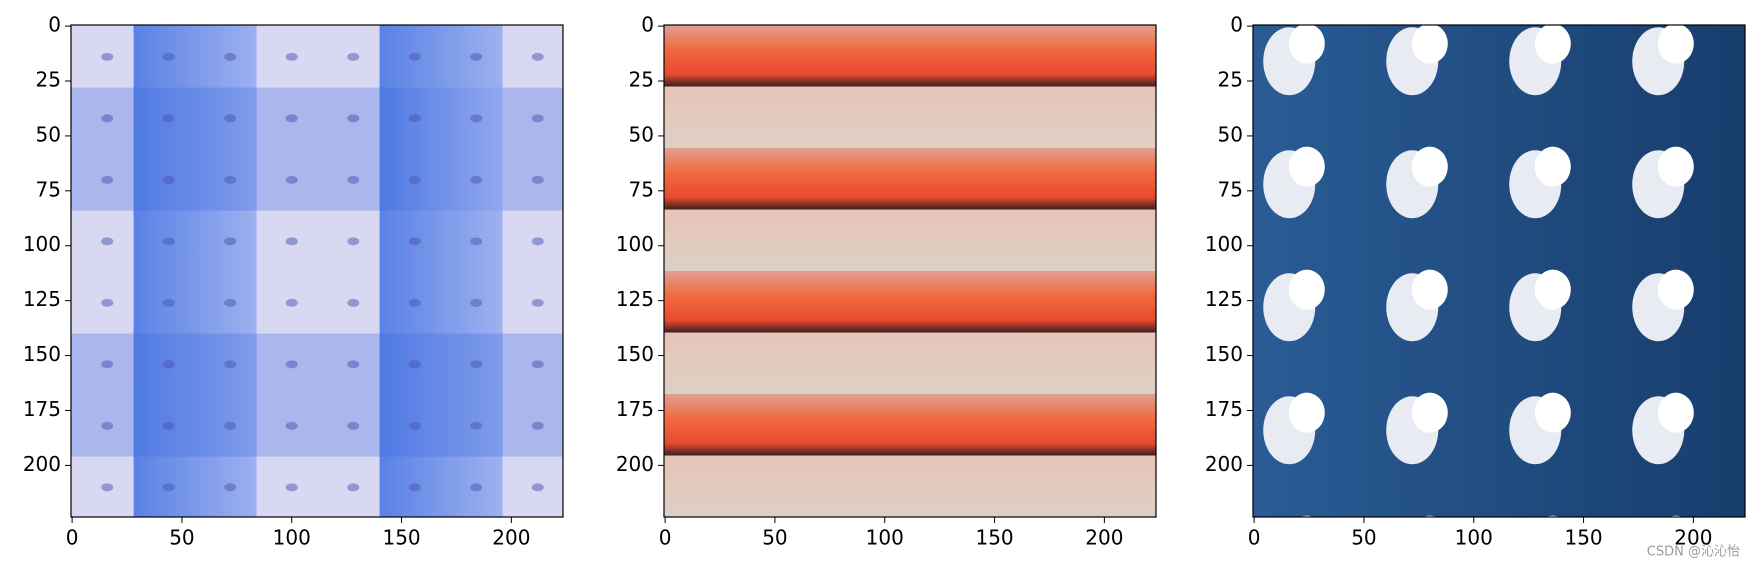 Image resolution: width=1748 pixels, height=569 pixels. What do you see at coordinates (635, 244) in the screenshot?
I see `y-tick-label: 100` at bounding box center [635, 244].